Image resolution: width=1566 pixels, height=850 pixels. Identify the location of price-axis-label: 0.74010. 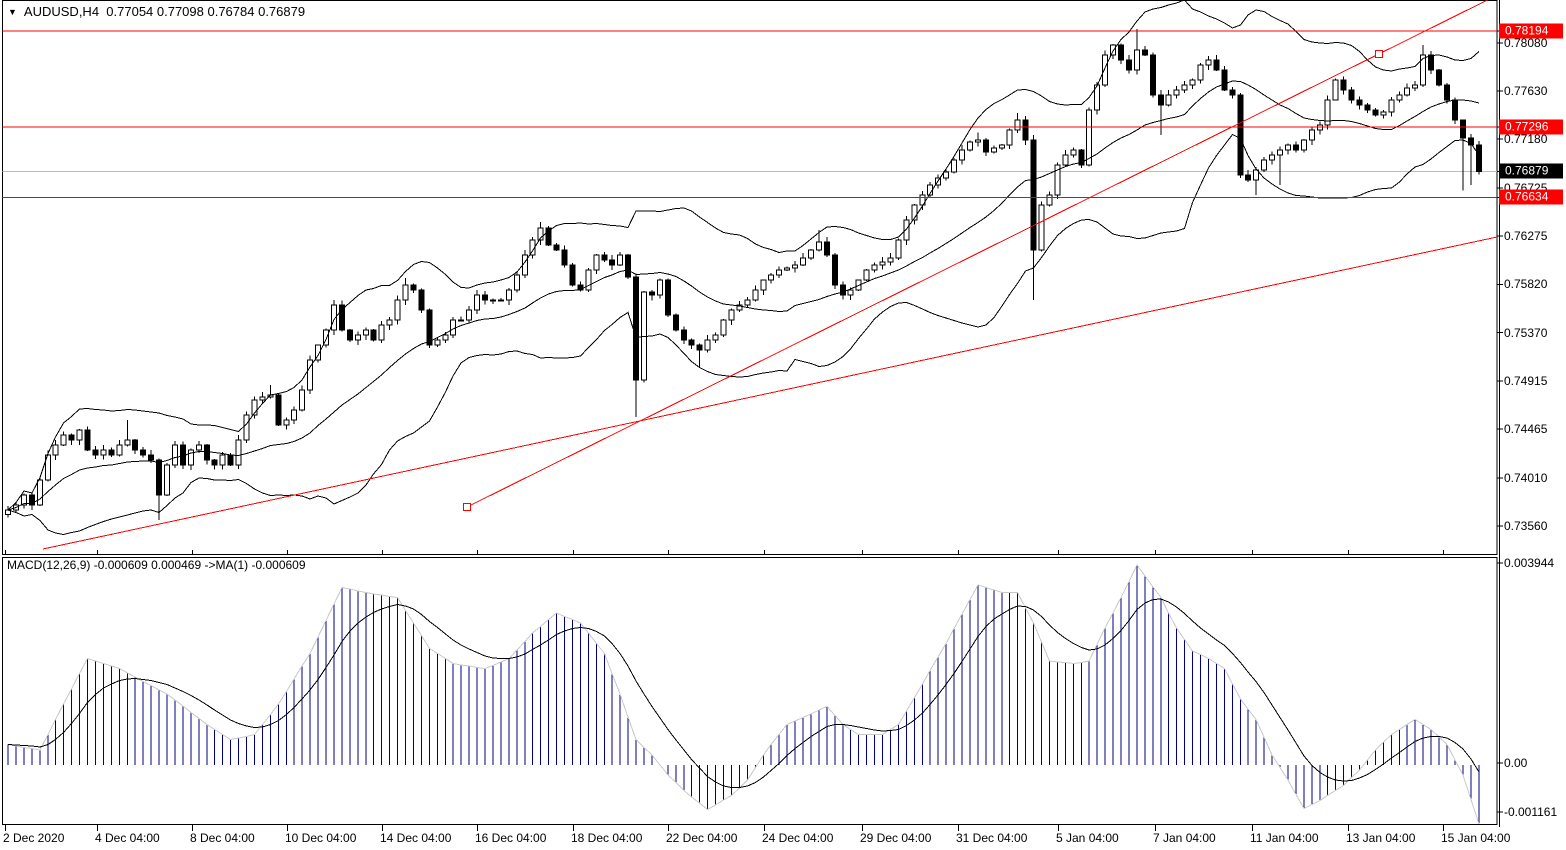
(1526, 477).